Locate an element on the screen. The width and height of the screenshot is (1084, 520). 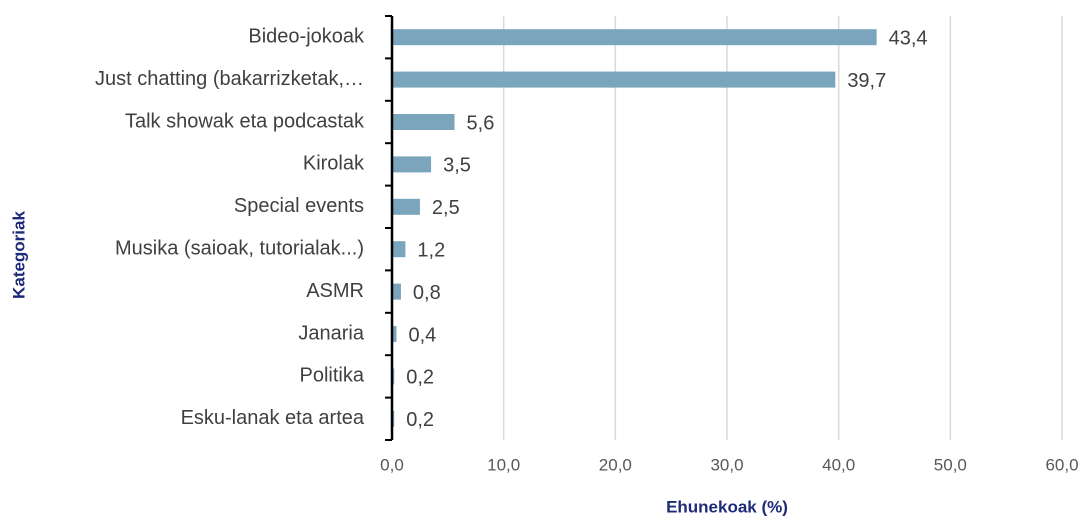
x-tick-label: 20,0 is located at coordinates (615, 464).